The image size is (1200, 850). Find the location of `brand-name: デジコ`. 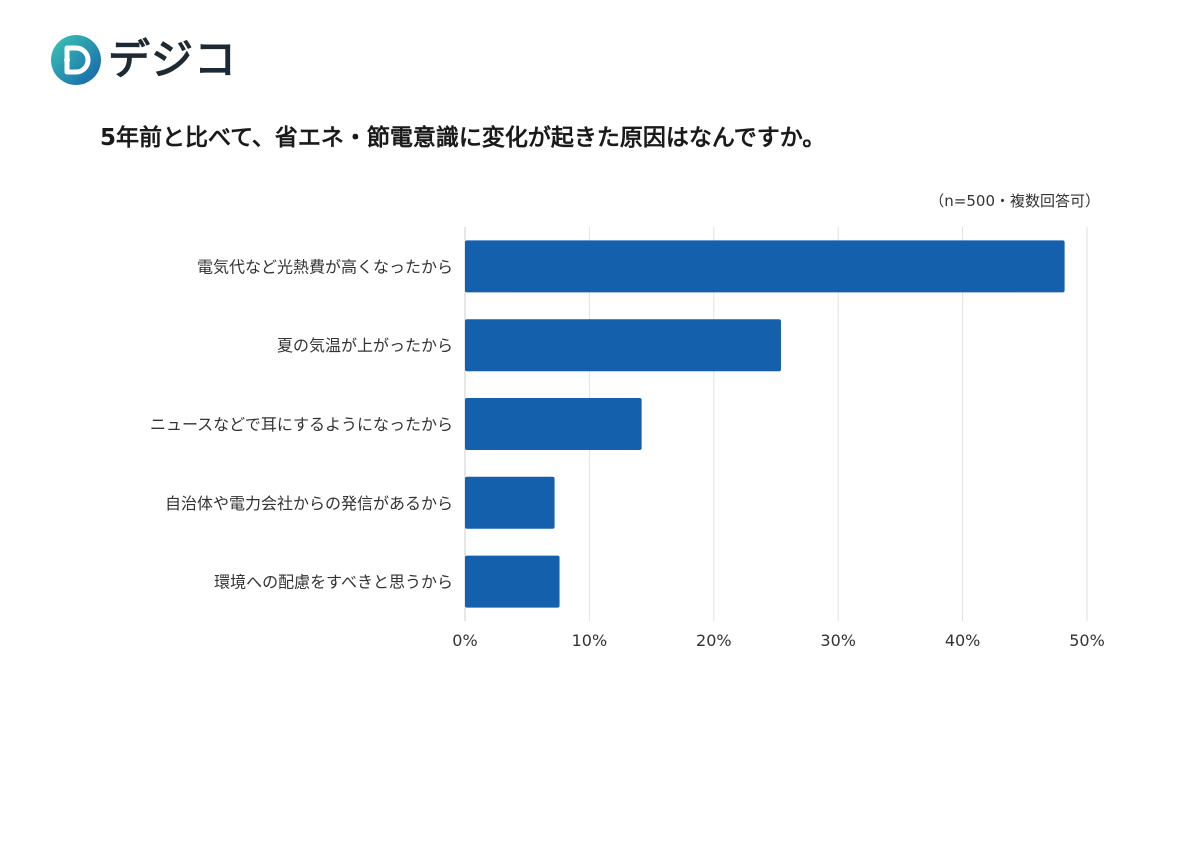

brand-name: デジコ is located at coordinates (173, 59).